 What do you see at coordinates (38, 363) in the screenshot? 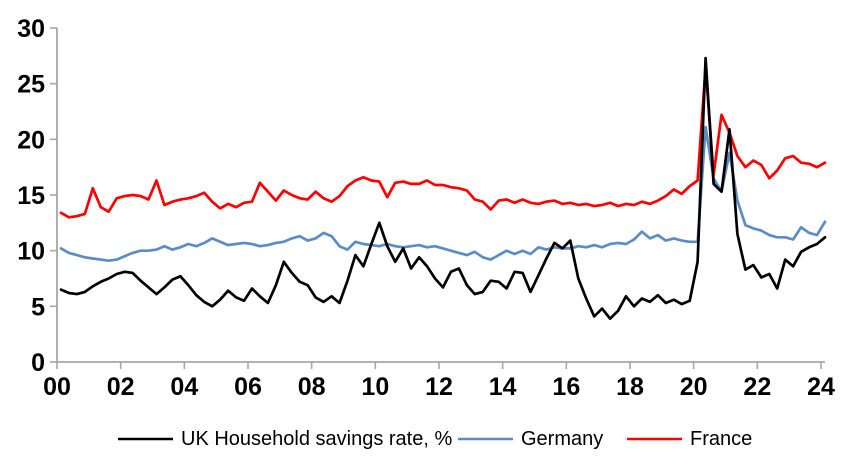
I see `y-tick-label-0: 0` at bounding box center [38, 363].